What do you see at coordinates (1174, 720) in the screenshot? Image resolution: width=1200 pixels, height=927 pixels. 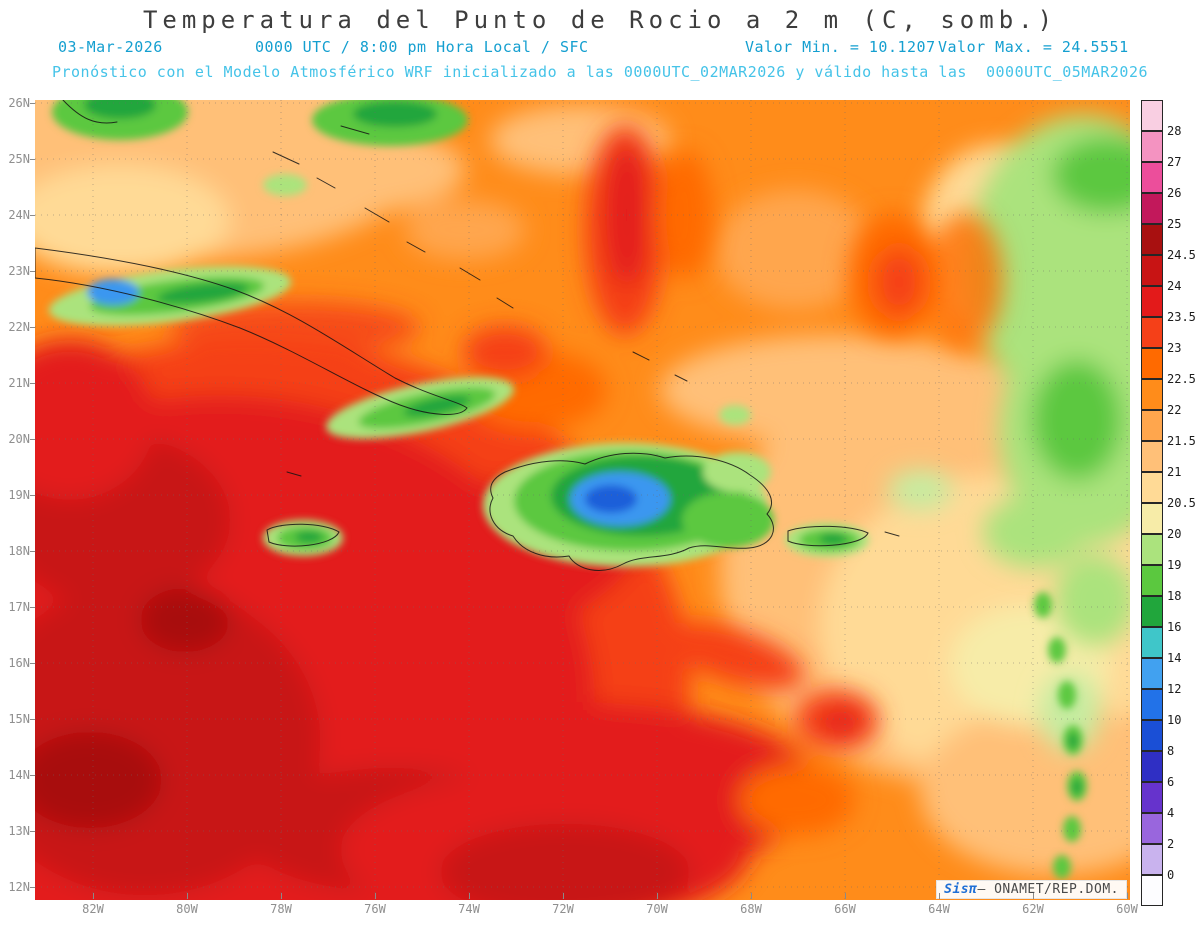 I see `colorbar-tick-label: 10` at bounding box center [1174, 720].